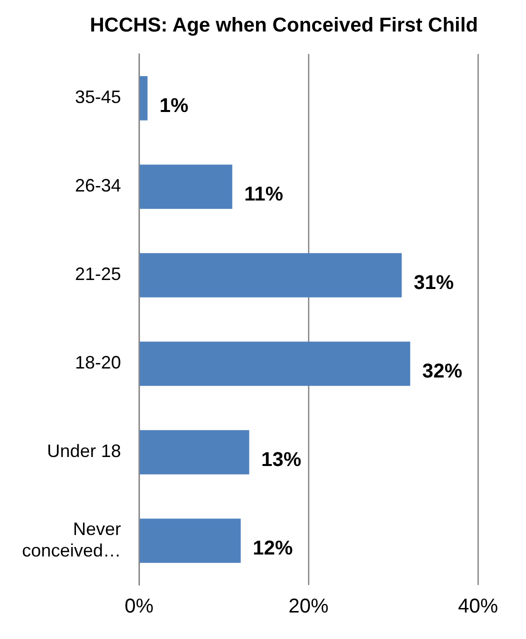 This screenshot has width=526, height=639. What do you see at coordinates (98, 274) in the screenshot?
I see `y-tick-label: 21-25` at bounding box center [98, 274].